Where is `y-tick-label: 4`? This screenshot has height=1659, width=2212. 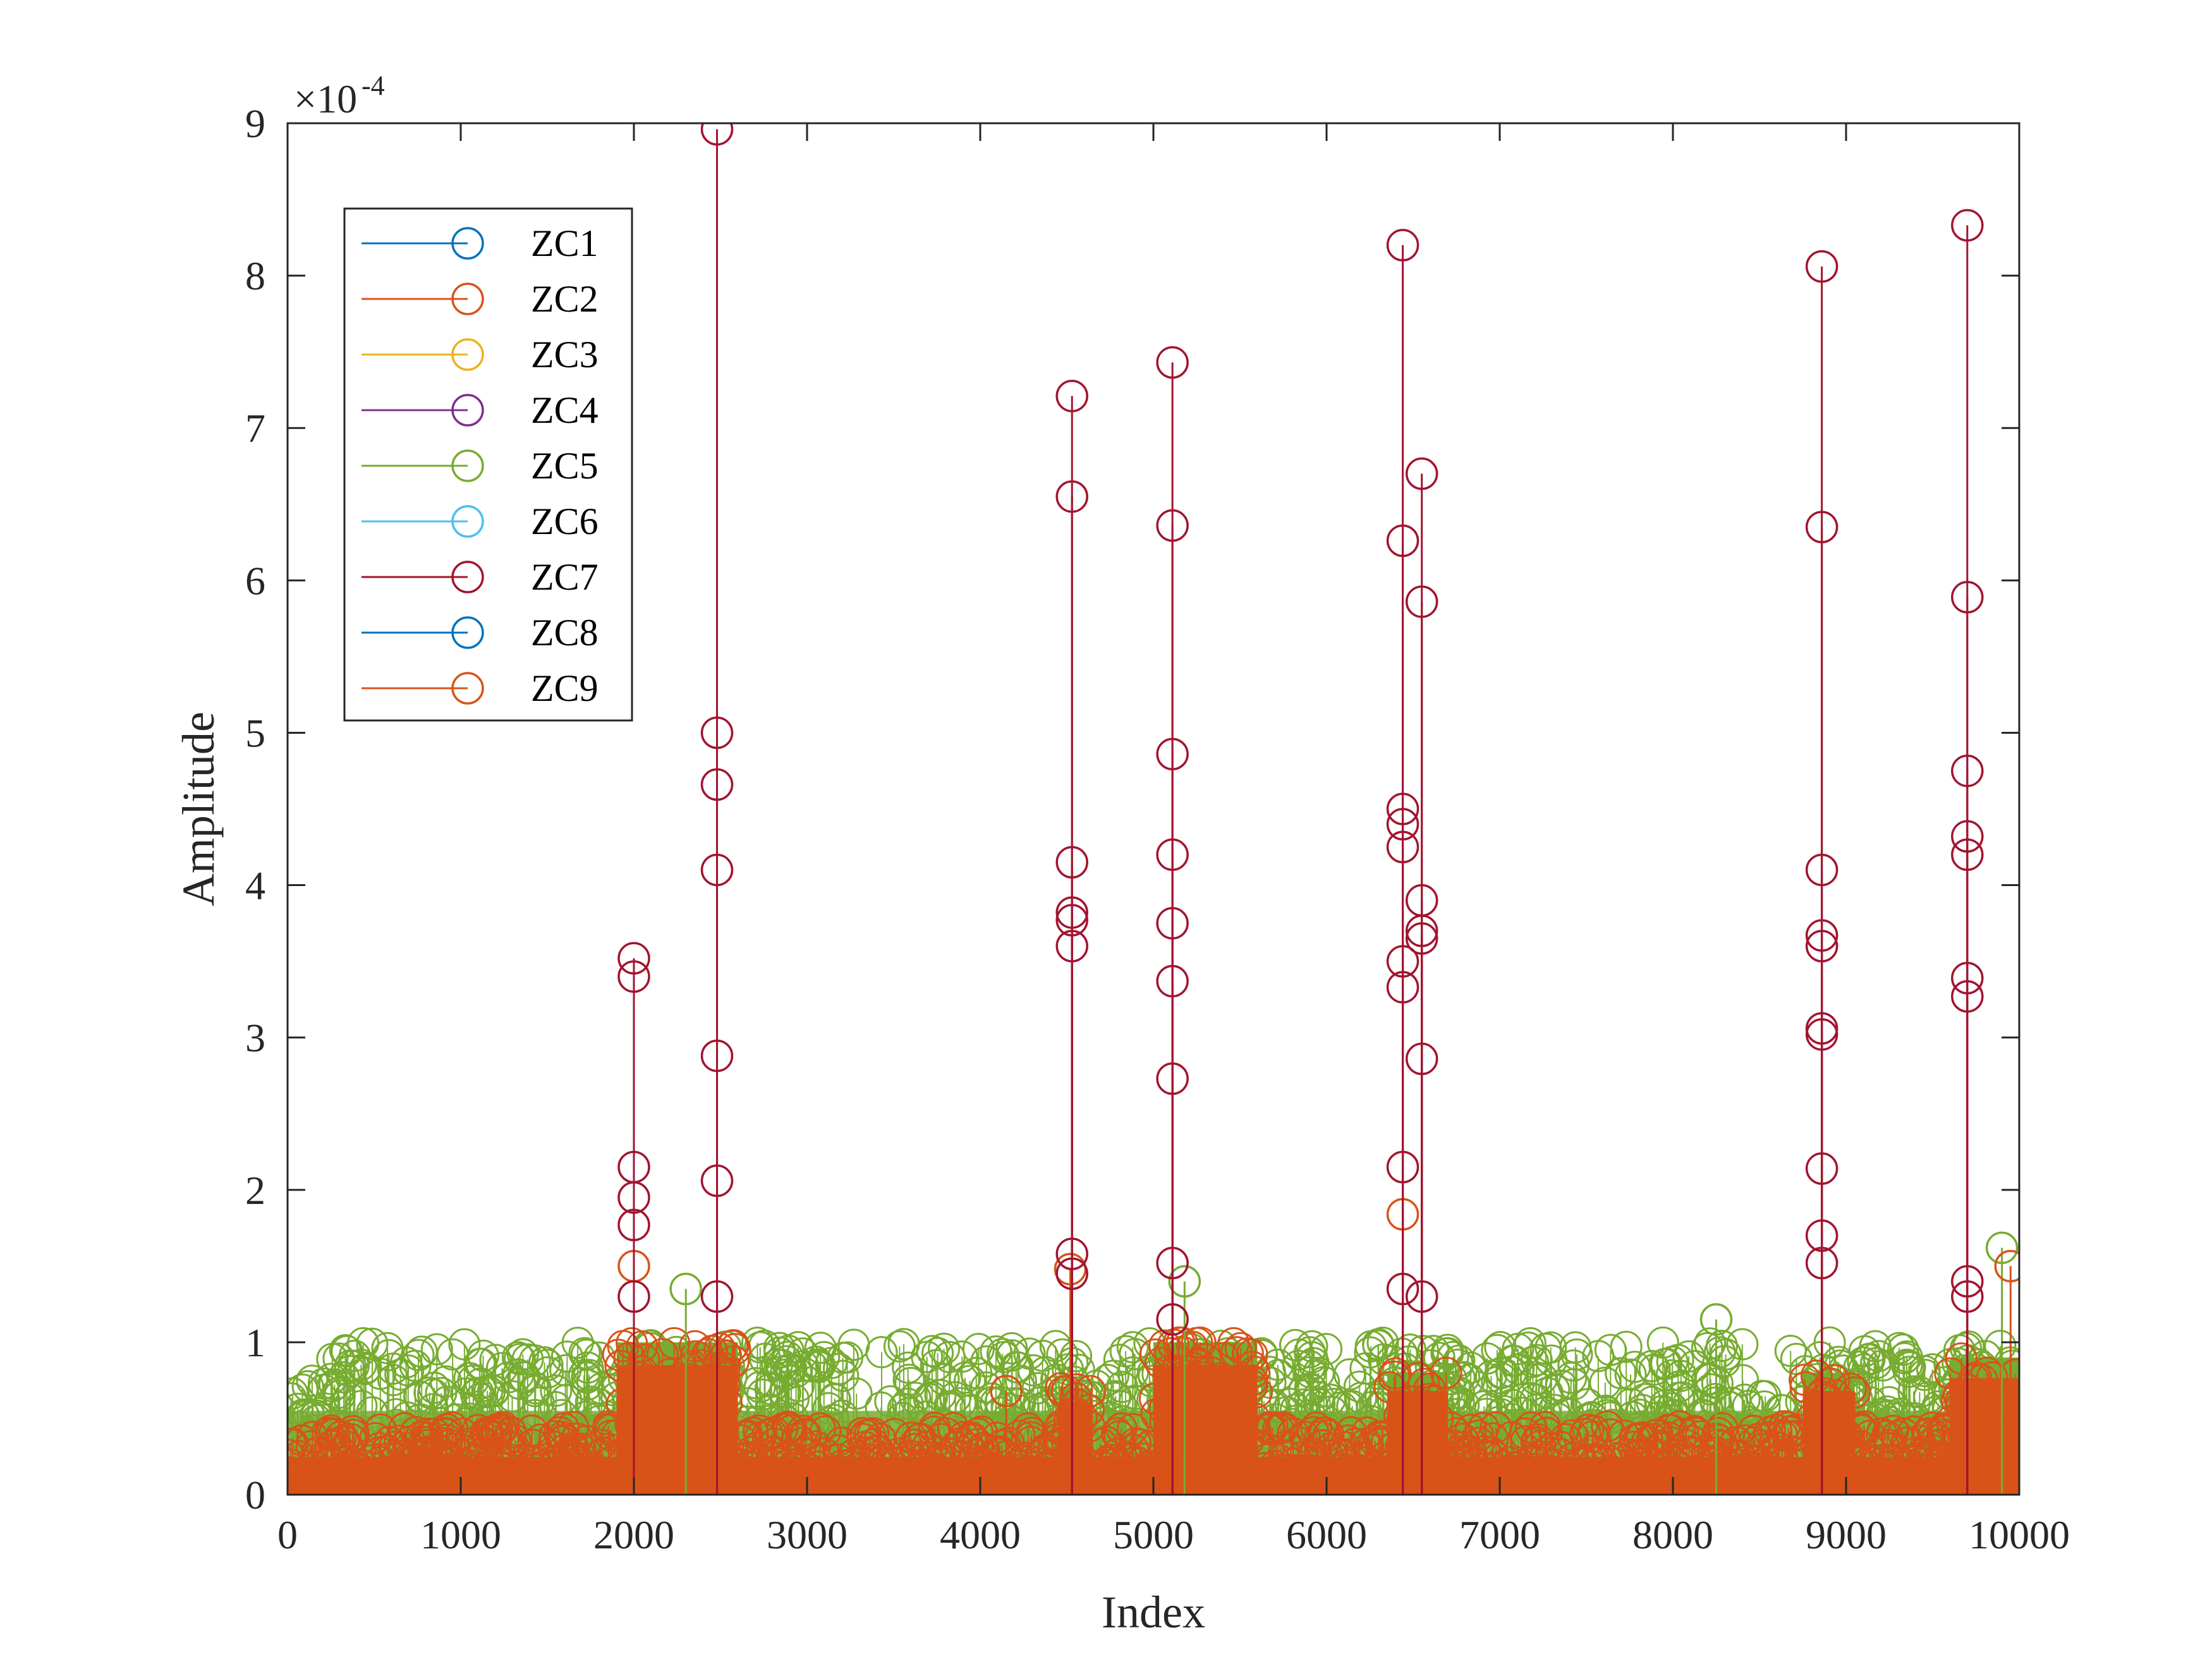
y-tick-label: 4 is located at coordinates (255, 885).